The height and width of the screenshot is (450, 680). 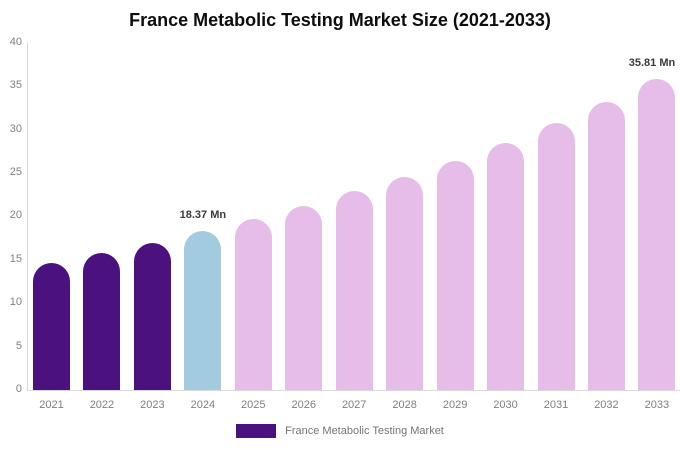 I want to click on legend: France Metabolic Testing Market, so click(x=340, y=431).